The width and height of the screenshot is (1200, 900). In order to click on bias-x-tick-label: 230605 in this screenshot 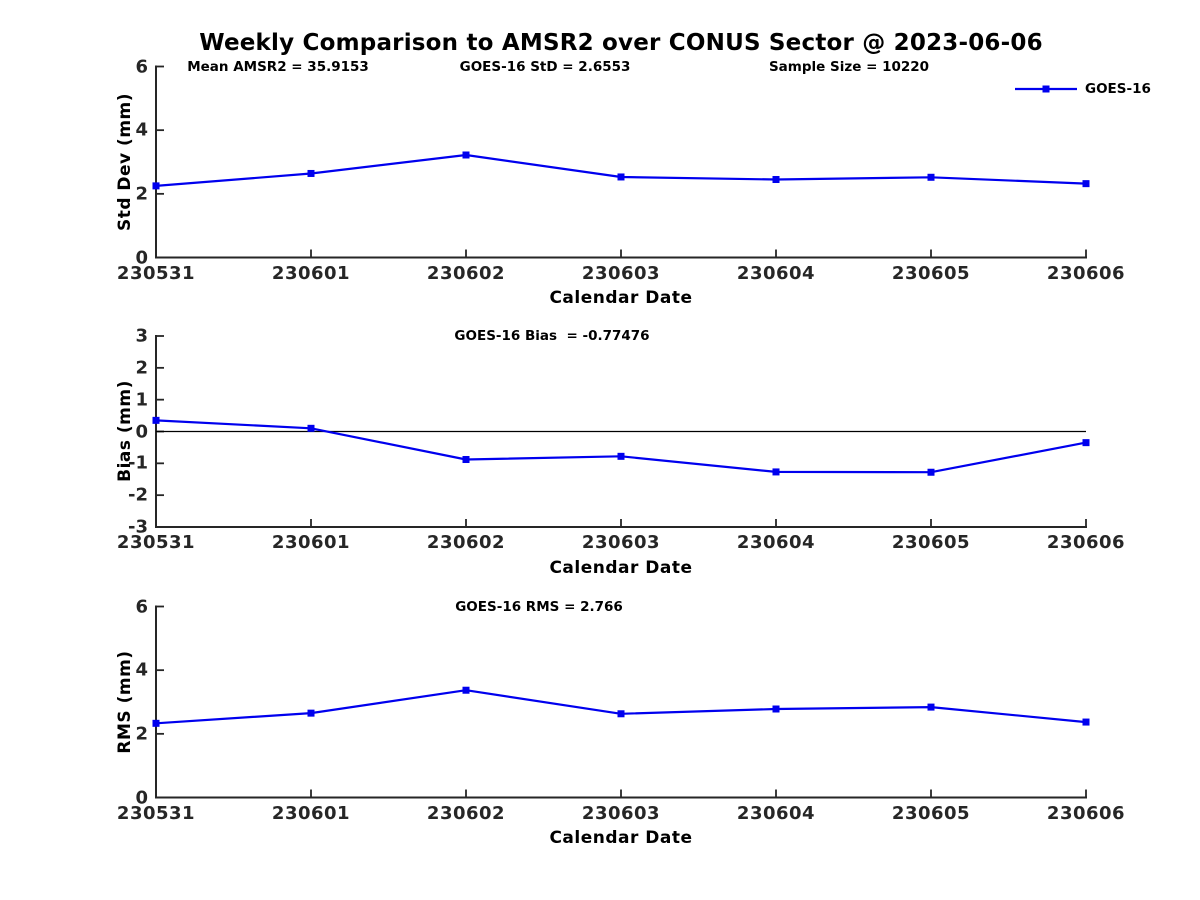, I will do `click(931, 542)`.